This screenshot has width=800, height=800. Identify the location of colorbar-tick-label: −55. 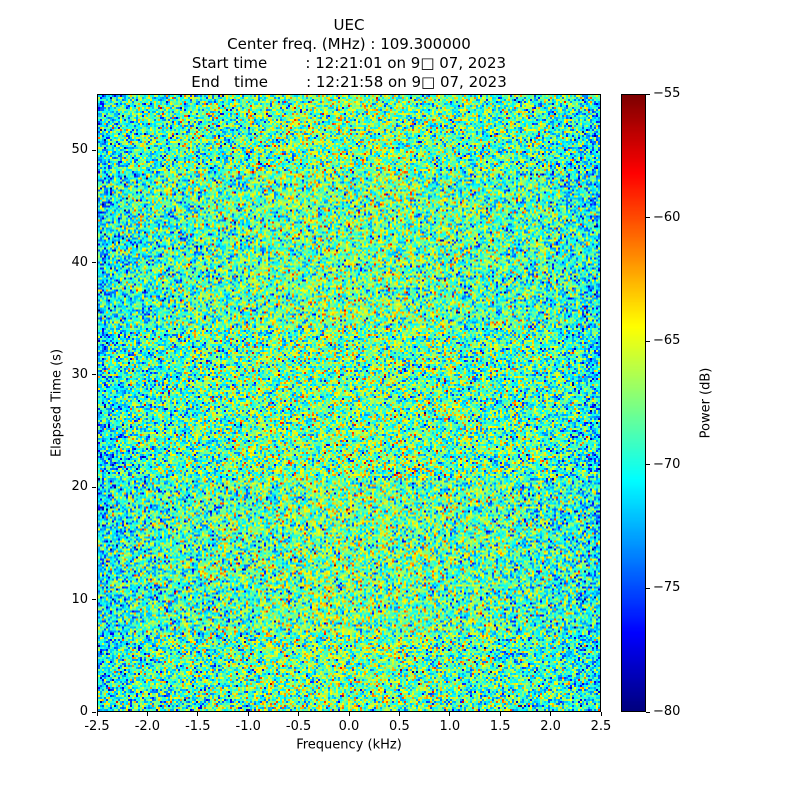
(667, 93).